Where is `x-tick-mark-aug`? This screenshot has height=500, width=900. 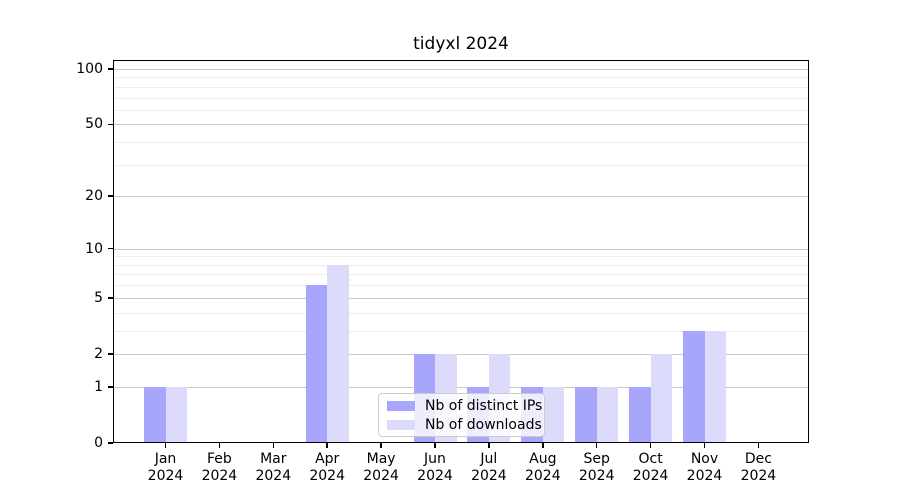 x-tick-mark-aug is located at coordinates (543, 445).